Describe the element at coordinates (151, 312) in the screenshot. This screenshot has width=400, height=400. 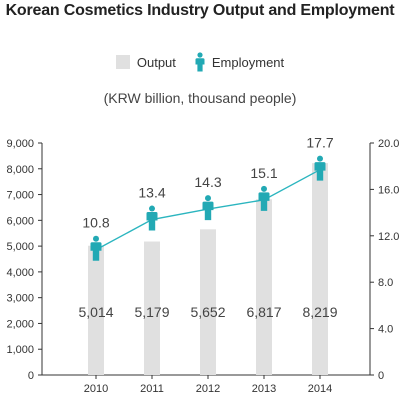
I see `output-value-label: 5,179` at that location.